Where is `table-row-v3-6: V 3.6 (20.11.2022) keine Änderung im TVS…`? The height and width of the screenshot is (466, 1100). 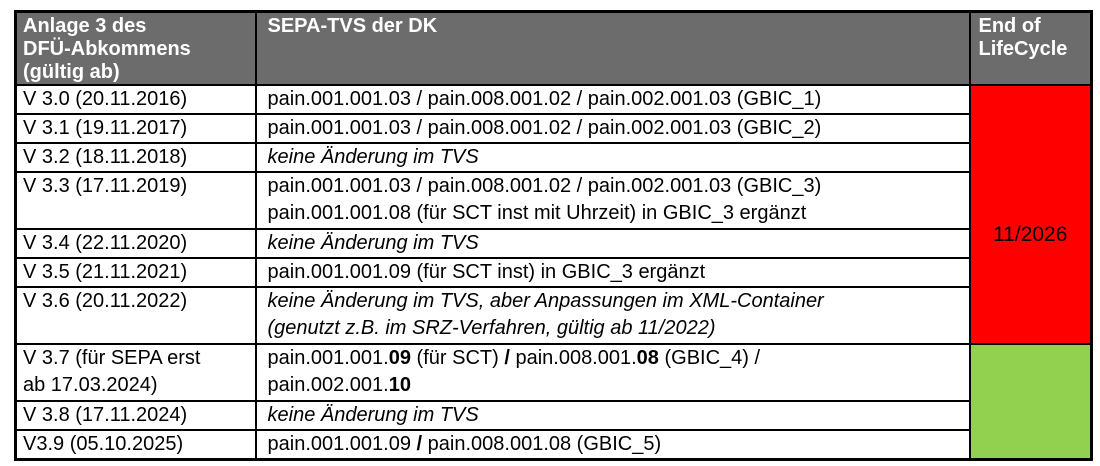 table-row-v3-6: V 3.6 (20.11.2022) keine Änderung im TVS… is located at coordinates (553, 315).